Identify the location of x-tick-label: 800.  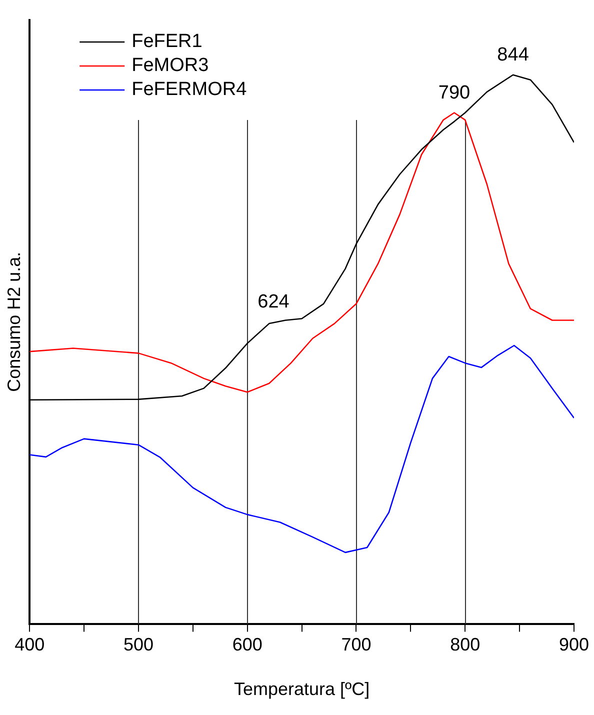
(465, 644).